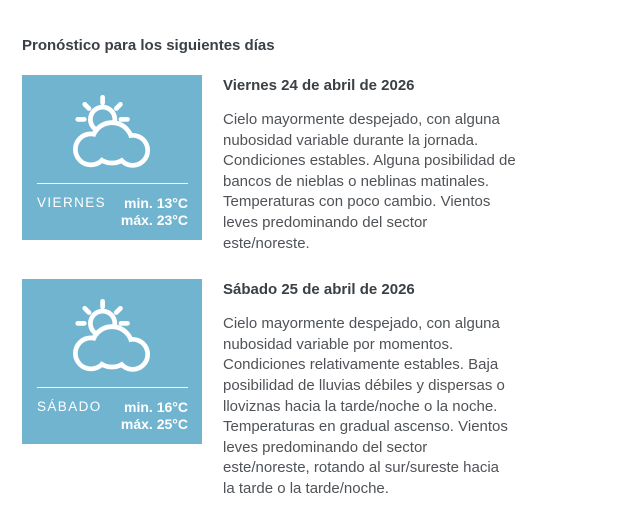 The image size is (619, 508). I want to click on day-label: SÁBADO, so click(69, 407).